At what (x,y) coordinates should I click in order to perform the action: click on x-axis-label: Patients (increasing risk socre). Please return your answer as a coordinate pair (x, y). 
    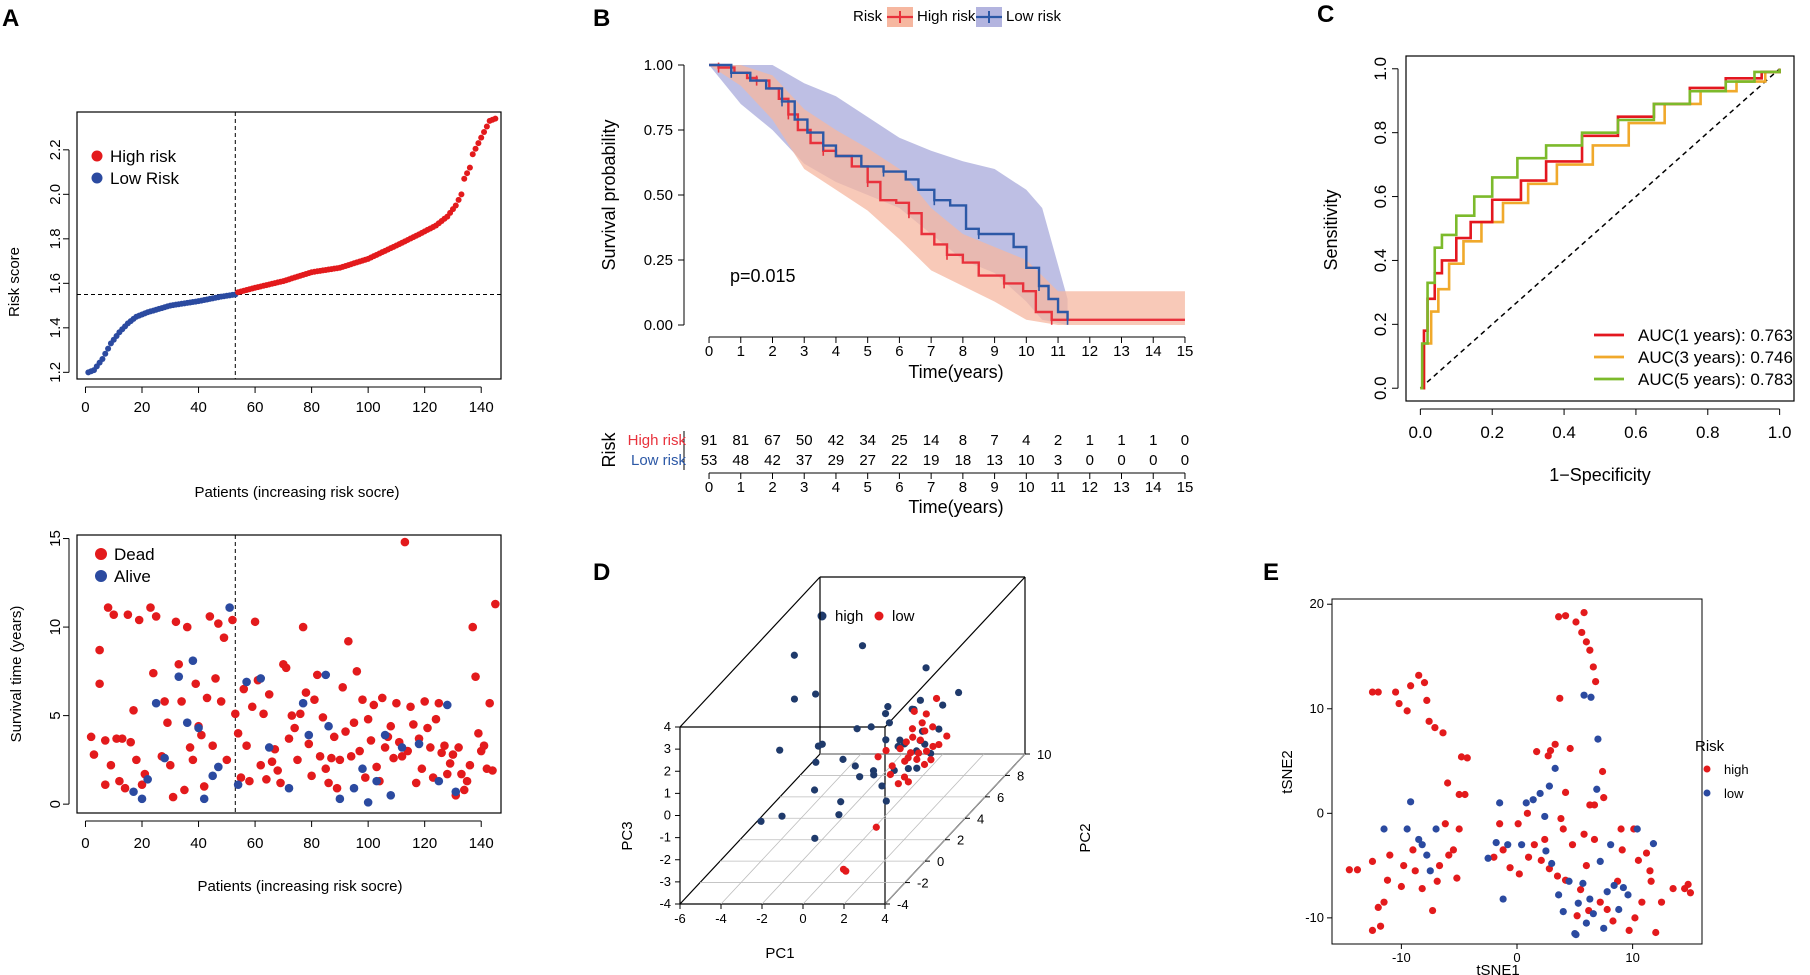
    Looking at the image, I should click on (299, 886).